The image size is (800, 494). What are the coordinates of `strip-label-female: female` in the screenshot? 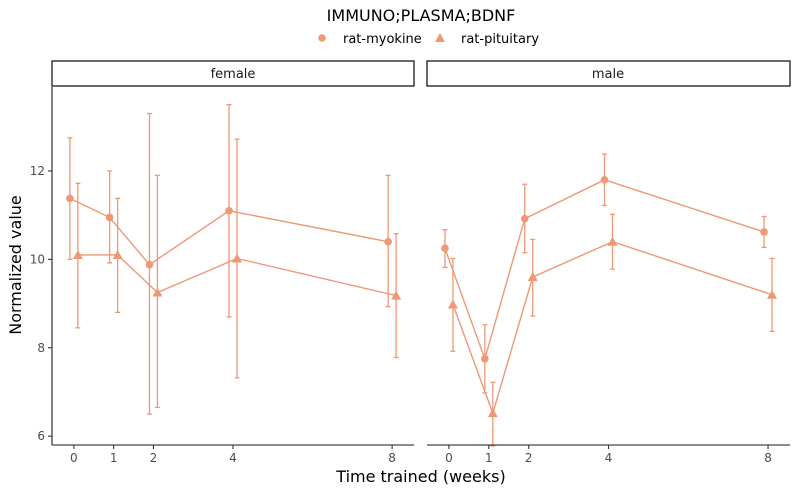 It's located at (233, 74).